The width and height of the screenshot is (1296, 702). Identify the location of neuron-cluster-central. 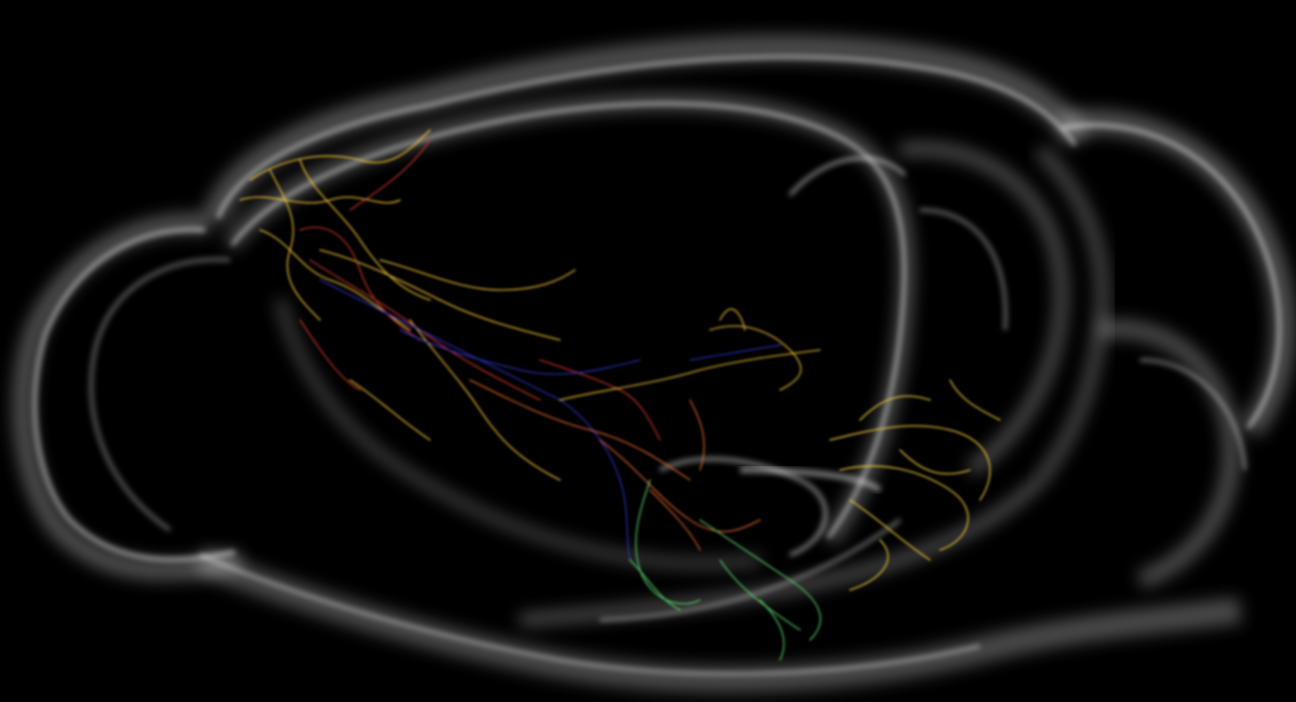
(690, 354).